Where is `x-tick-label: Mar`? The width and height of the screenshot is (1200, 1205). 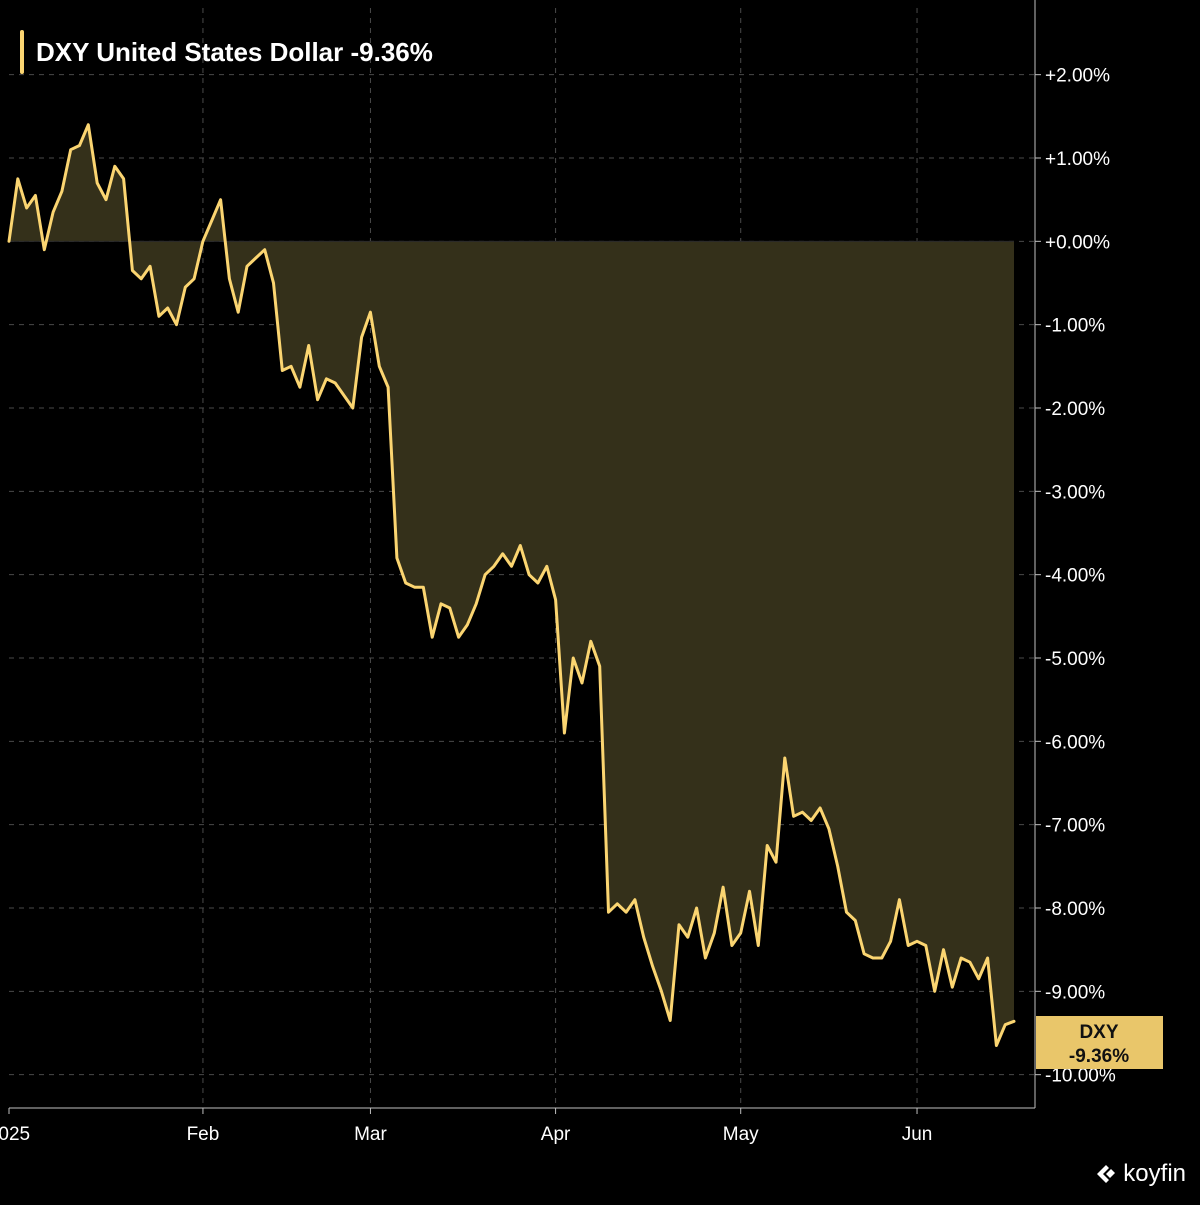 x-tick-label: Mar is located at coordinates (370, 1134).